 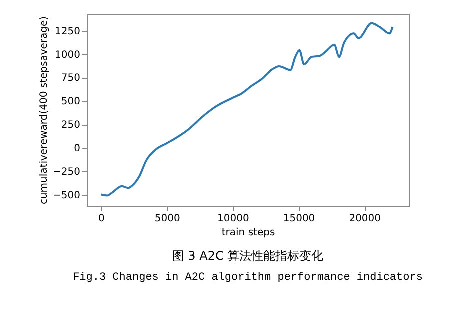 What do you see at coordinates (365, 219) in the screenshot?
I see `x-tick-label: 20000` at bounding box center [365, 219].